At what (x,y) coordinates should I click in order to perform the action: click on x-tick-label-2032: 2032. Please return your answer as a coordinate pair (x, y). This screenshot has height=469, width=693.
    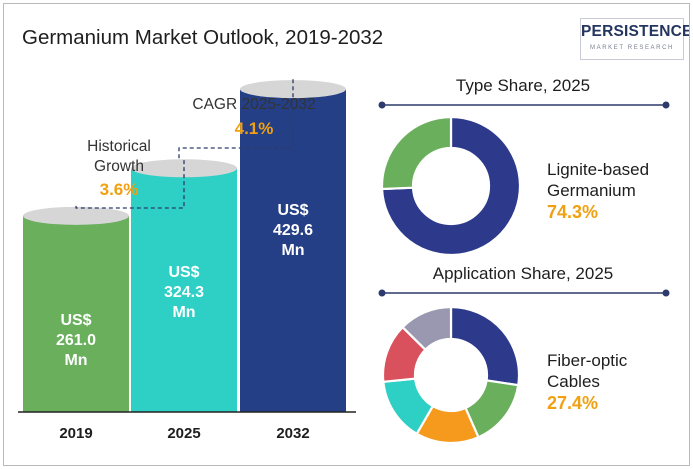
    Looking at the image, I should click on (293, 433).